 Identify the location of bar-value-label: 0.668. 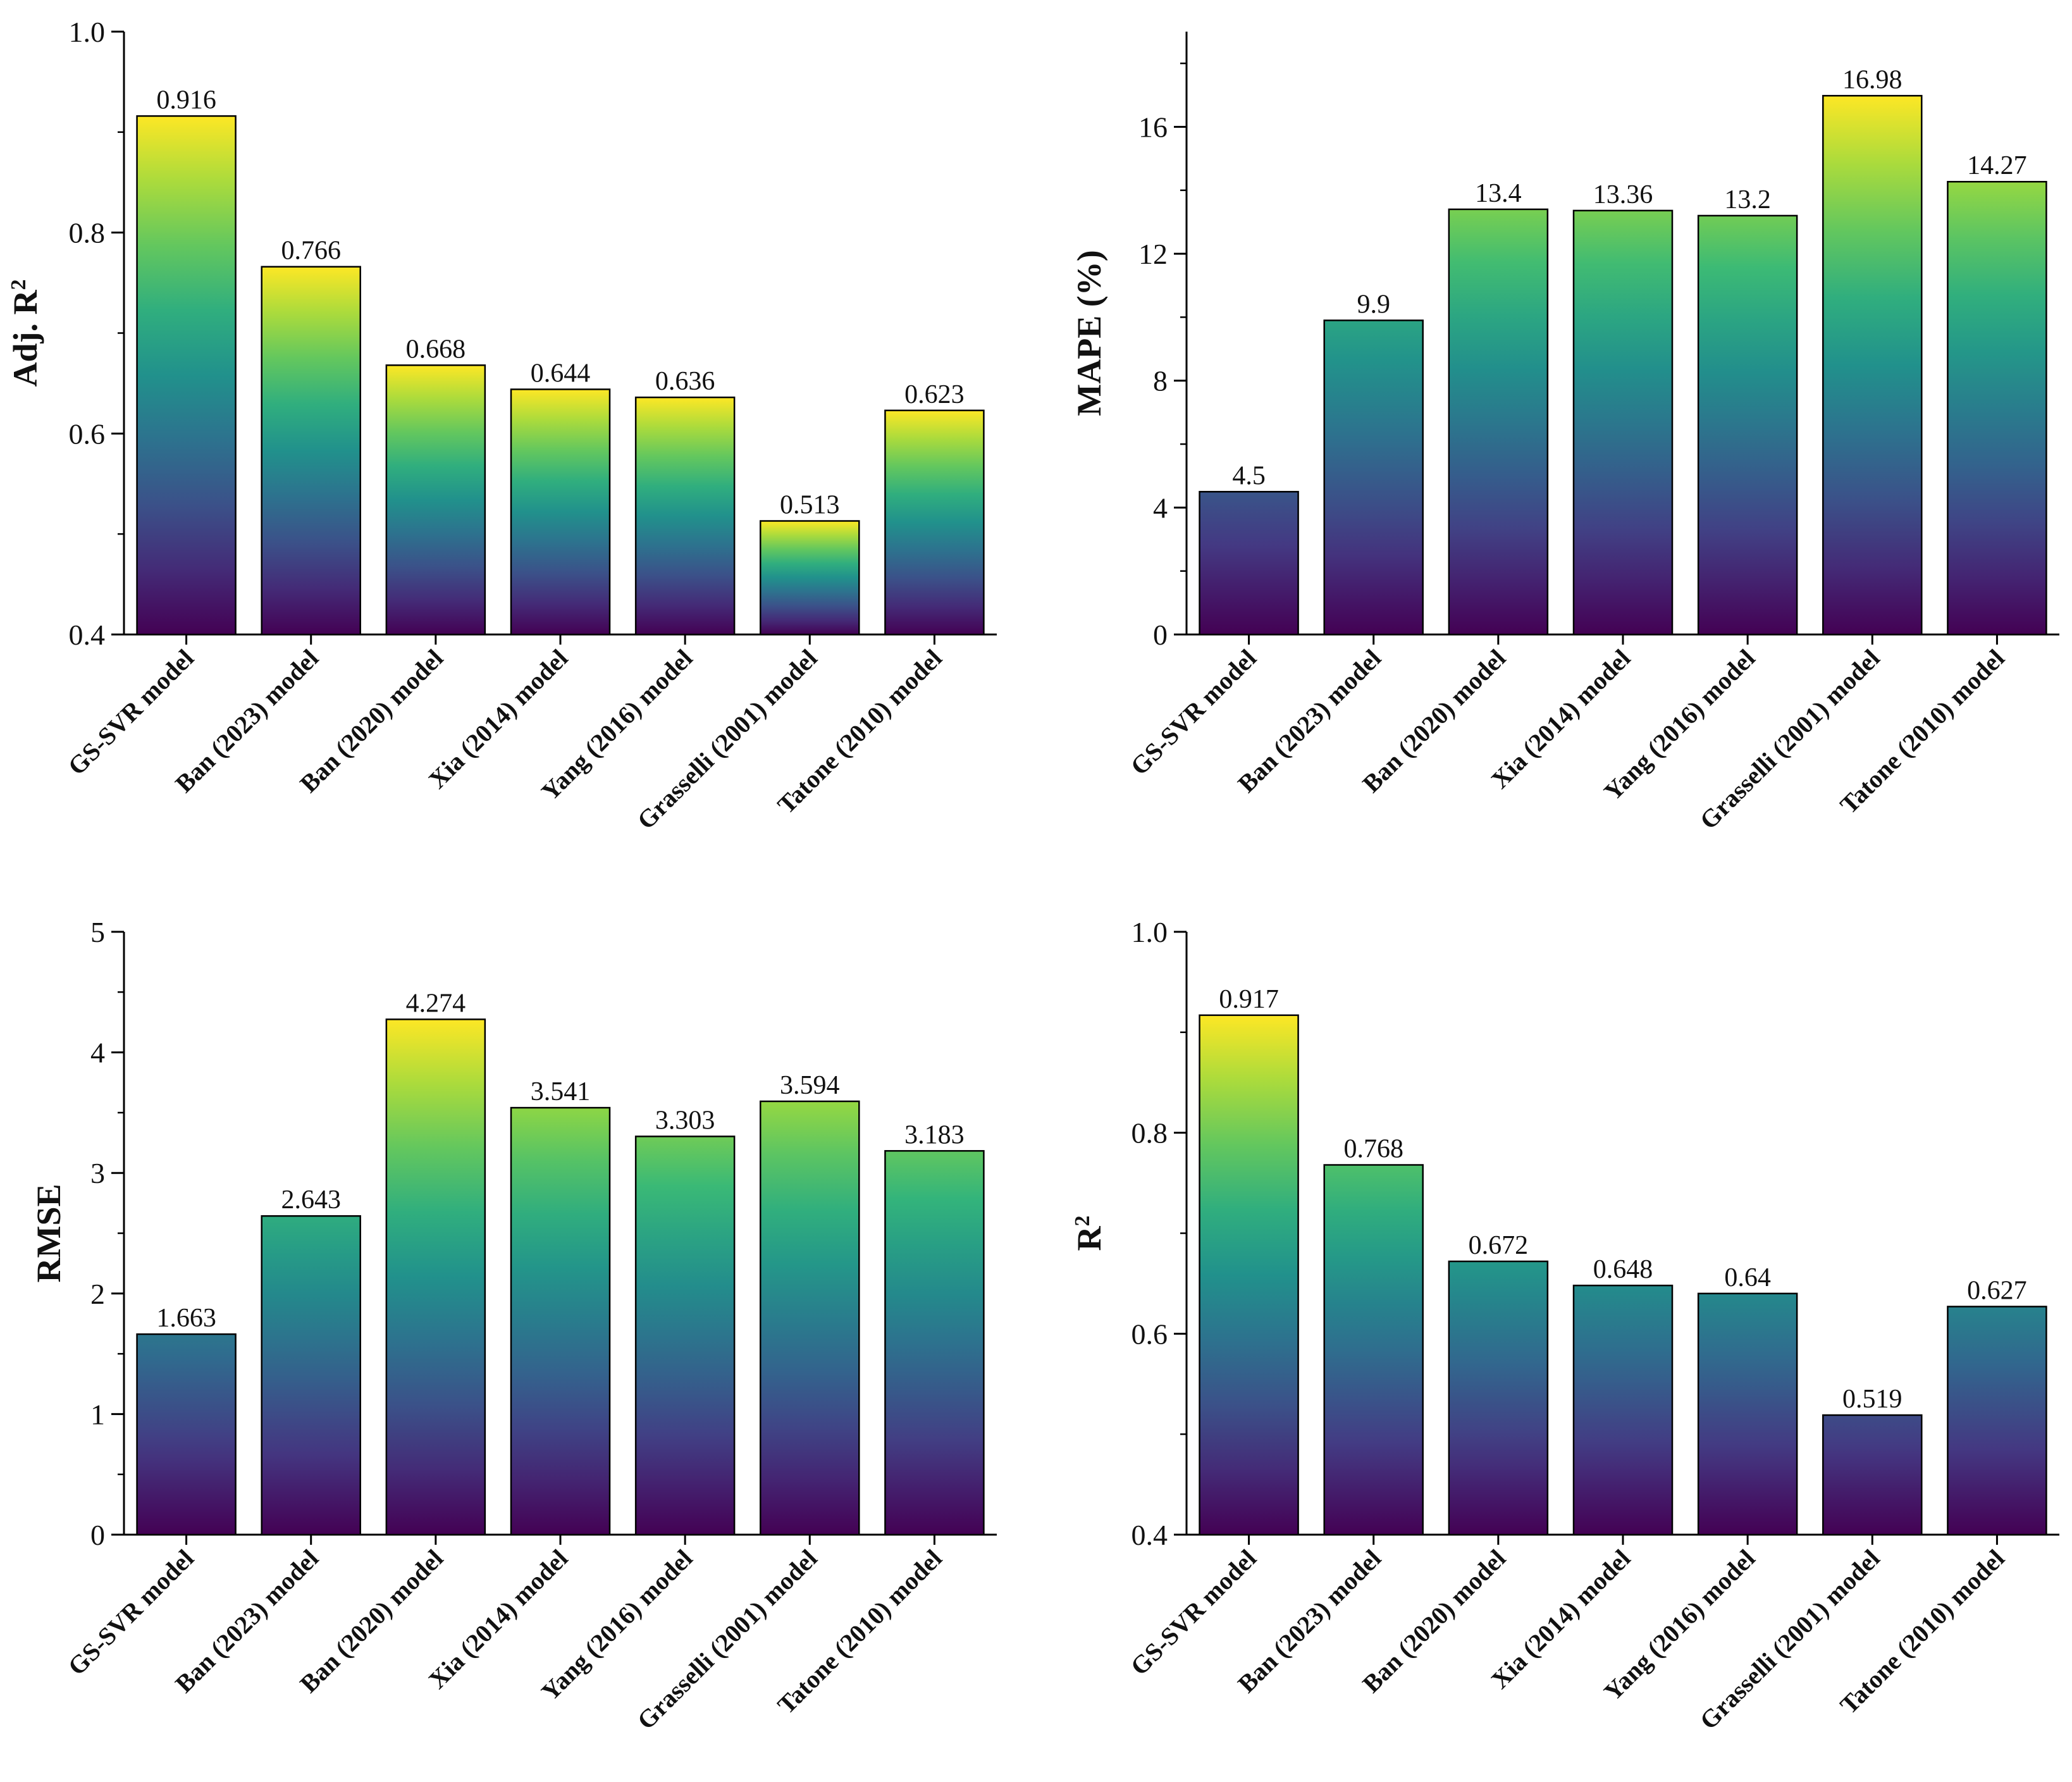
(436, 349).